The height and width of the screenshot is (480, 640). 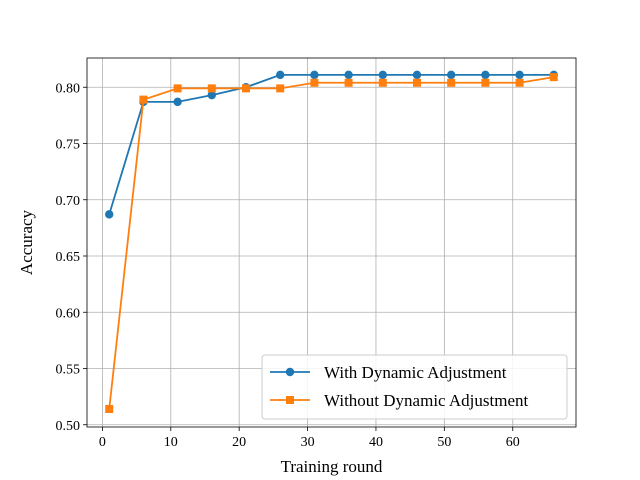 What do you see at coordinates (239, 442) in the screenshot?
I see `x-tick-label: 20` at bounding box center [239, 442].